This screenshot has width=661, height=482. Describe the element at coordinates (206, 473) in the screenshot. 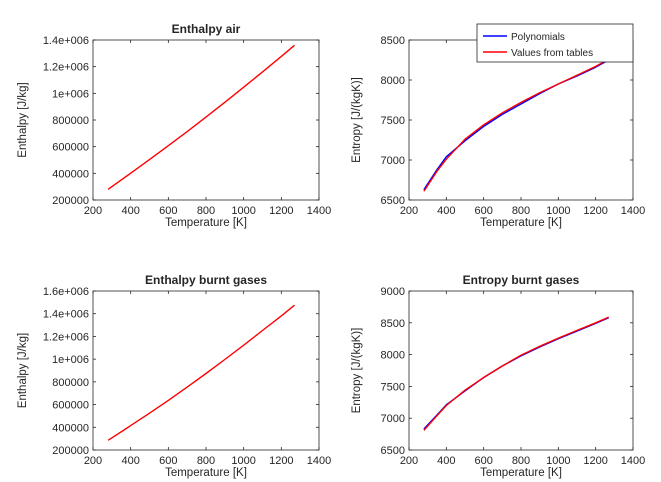

I see `enthalpy-burnt-gases-x-axis-label: Temperature [K]` at that location.